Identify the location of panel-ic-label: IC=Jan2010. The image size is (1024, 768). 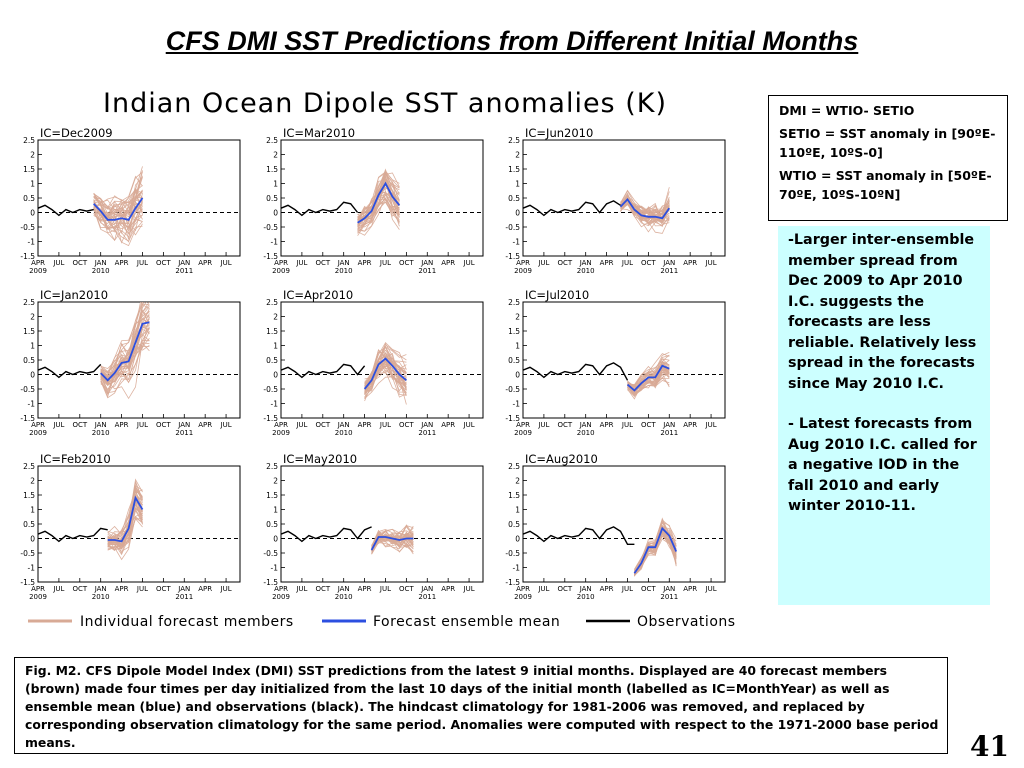
(74, 295).